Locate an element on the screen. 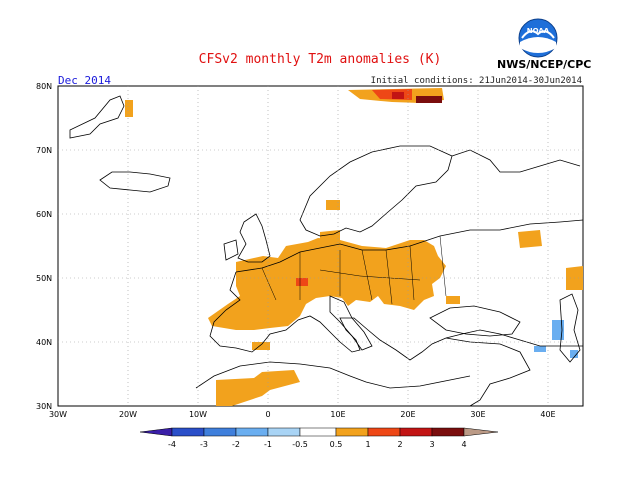  legend-labels: -4 -3 -2 -1 -0.5 0.5 1 2 3 4 is located at coordinates (317, 444).